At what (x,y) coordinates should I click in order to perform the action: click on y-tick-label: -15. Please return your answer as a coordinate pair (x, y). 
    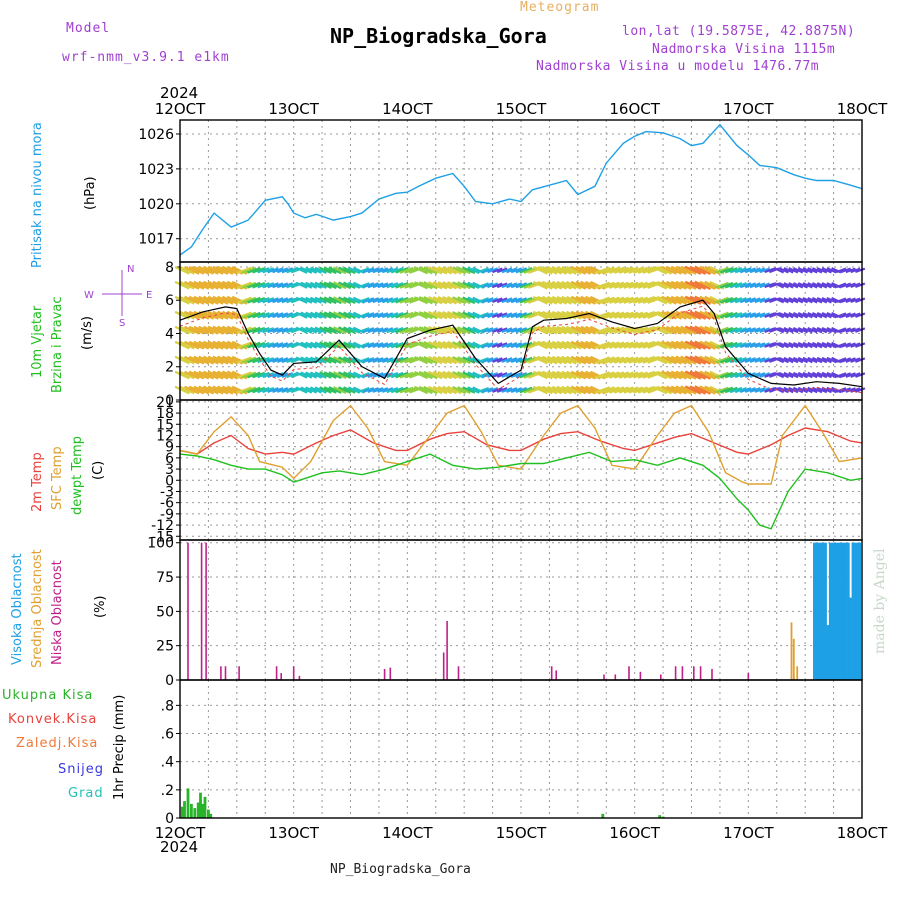
    Looking at the image, I should click on (162, 537).